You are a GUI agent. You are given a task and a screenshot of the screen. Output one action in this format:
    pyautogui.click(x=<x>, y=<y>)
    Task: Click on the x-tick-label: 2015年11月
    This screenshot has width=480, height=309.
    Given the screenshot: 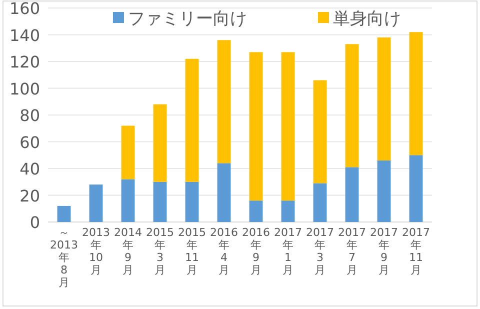 What is the action you would take?
    pyautogui.click(x=192, y=251)
    